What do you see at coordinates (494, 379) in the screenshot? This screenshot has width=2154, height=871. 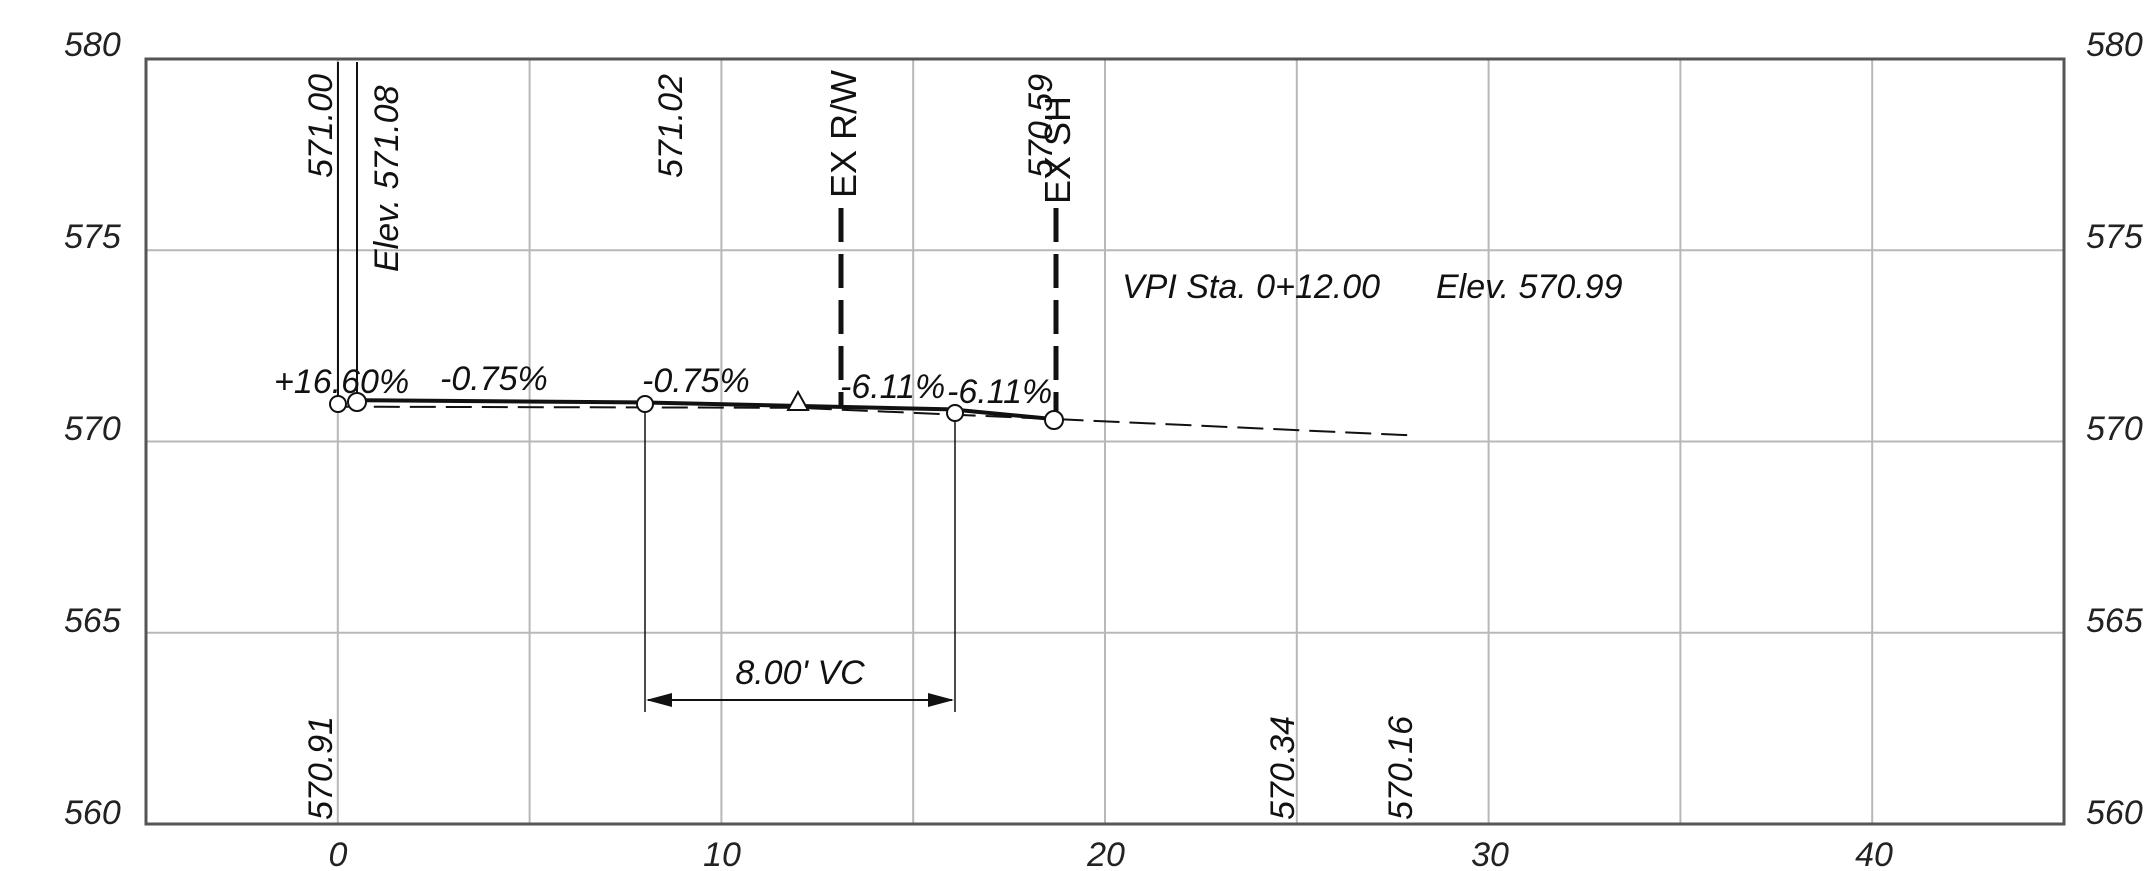 I see `grade-label-2: -0.75%` at bounding box center [494, 379].